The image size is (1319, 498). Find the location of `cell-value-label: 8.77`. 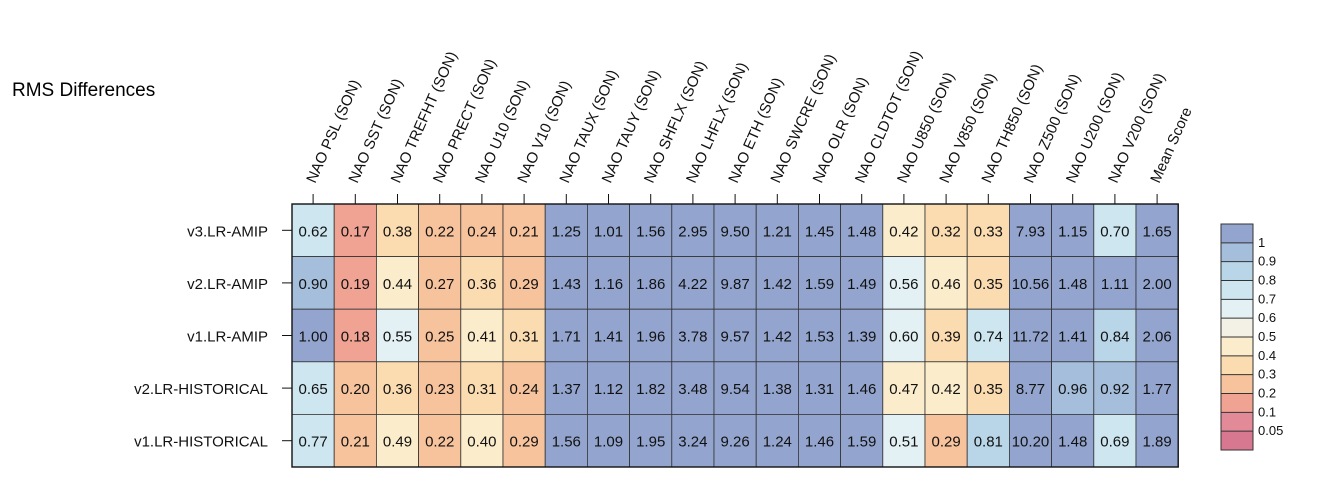

cell-value-label: 8.77 is located at coordinates (1030, 389).